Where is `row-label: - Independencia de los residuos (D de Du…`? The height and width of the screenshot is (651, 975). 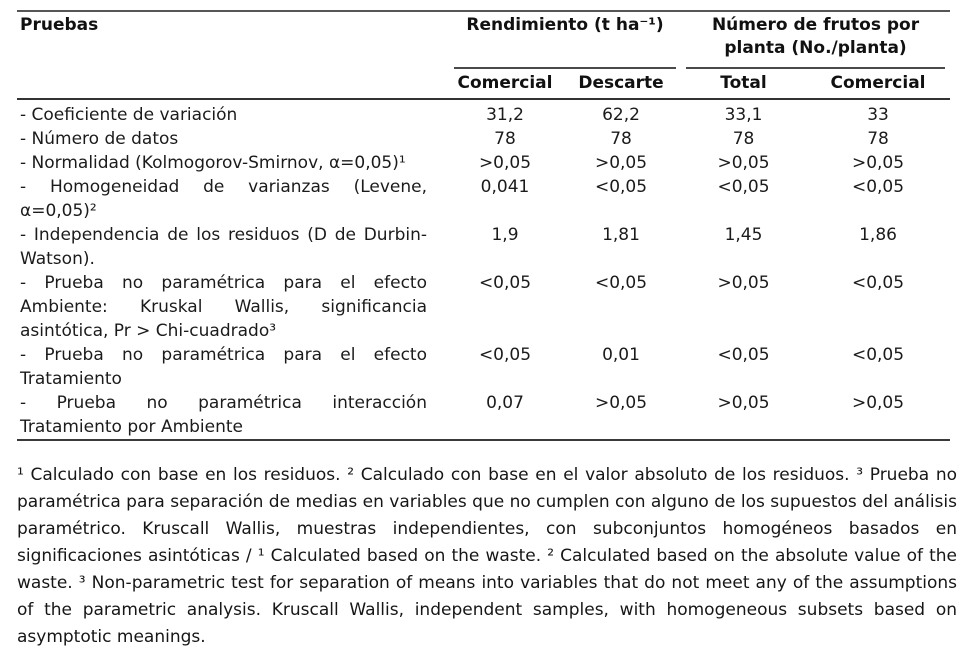 row-label: - Independencia de los residuos (D de Du… is located at coordinates (223, 247).